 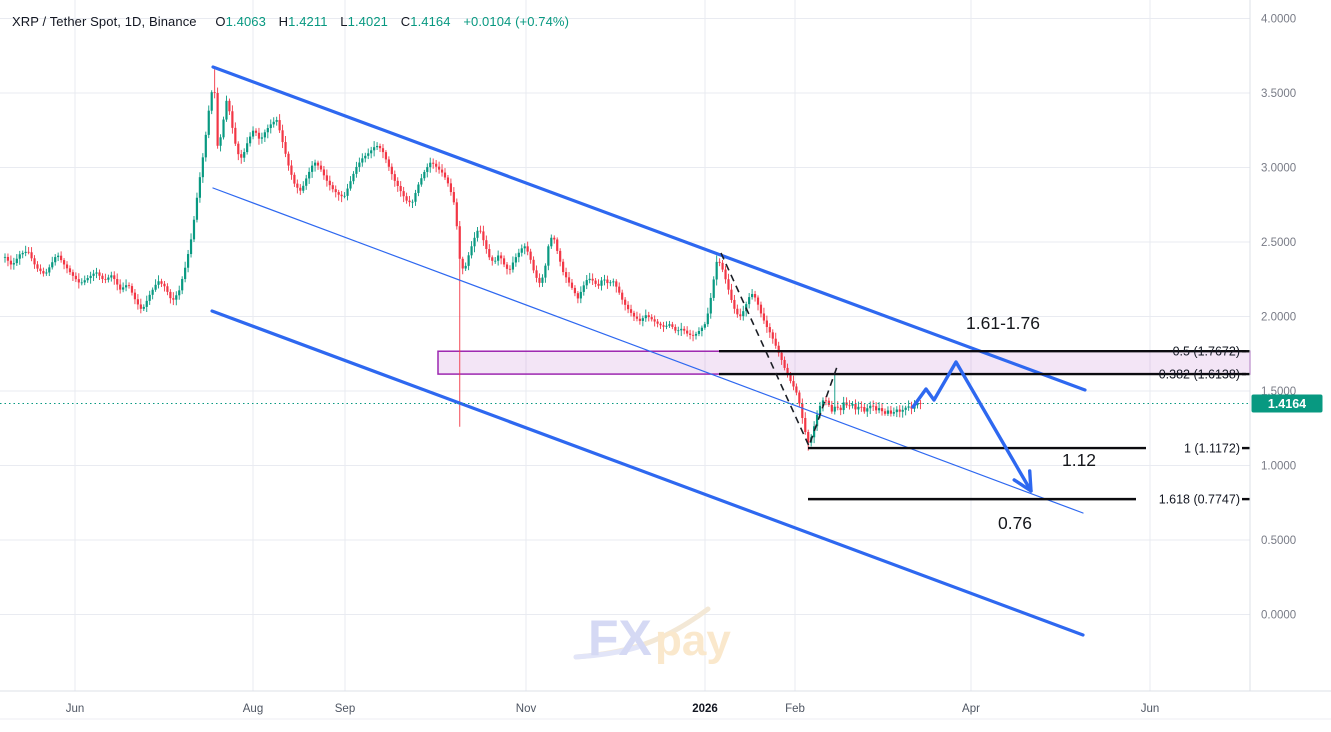 What do you see at coordinates (795, 709) in the screenshot?
I see `time-axis-label: Feb` at bounding box center [795, 709].